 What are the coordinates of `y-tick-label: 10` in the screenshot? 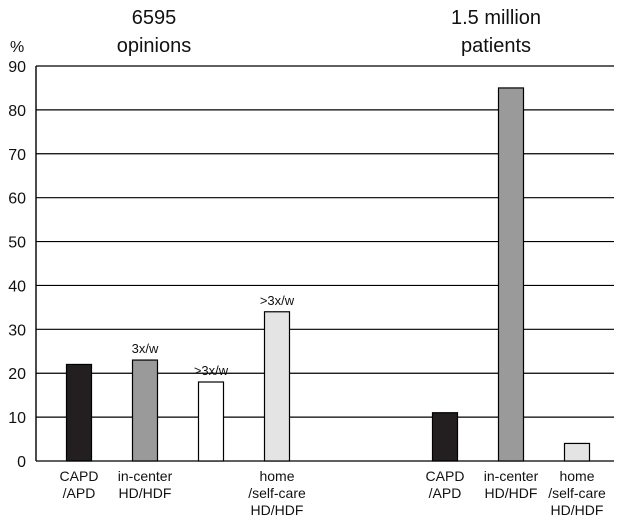 It's located at (17, 418).